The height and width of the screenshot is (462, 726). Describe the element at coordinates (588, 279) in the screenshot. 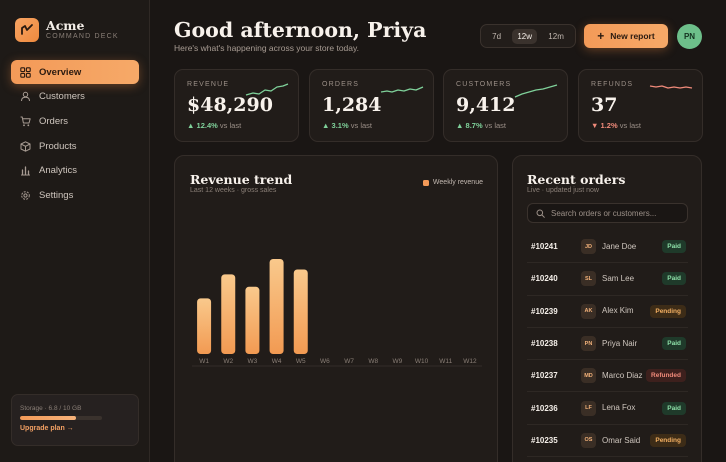

I see `customer-avatar: SL` at that location.